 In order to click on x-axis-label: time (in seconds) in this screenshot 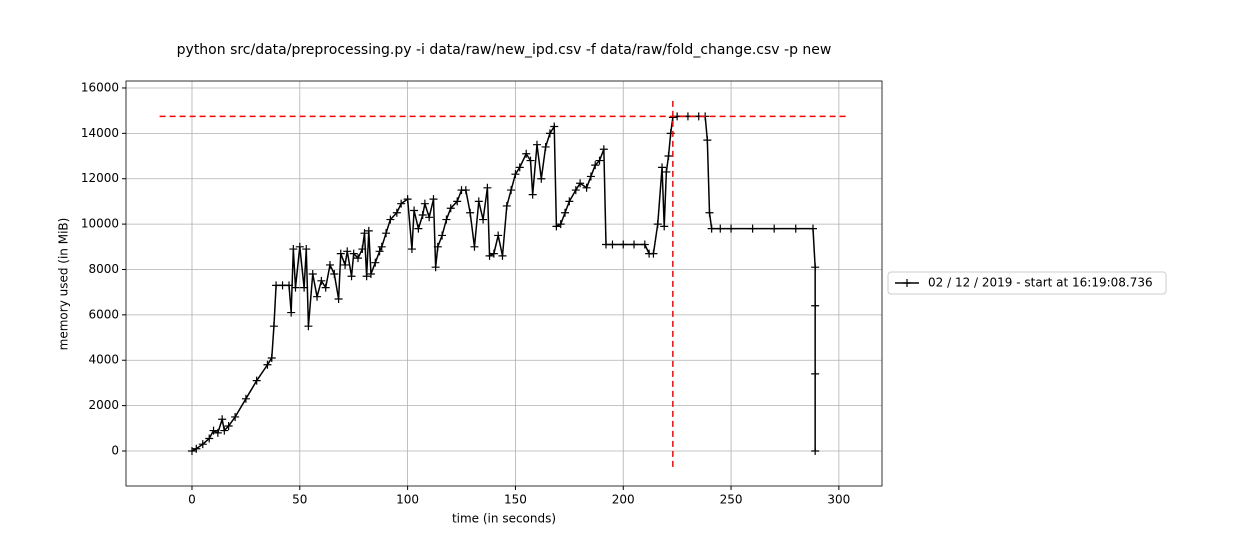, I will do `click(504, 519)`.